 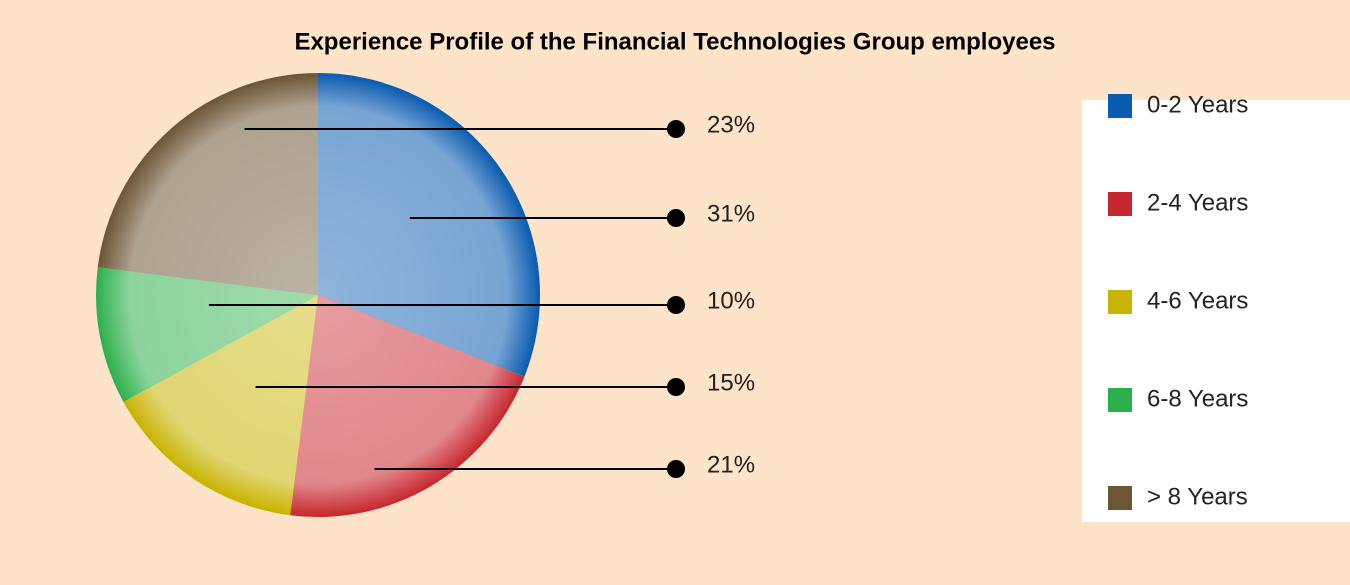 What do you see at coordinates (731, 382) in the screenshot?
I see `data-label: 15%` at bounding box center [731, 382].